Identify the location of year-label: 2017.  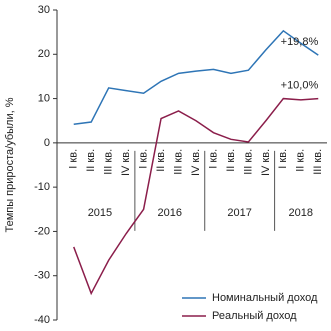
(239, 213).